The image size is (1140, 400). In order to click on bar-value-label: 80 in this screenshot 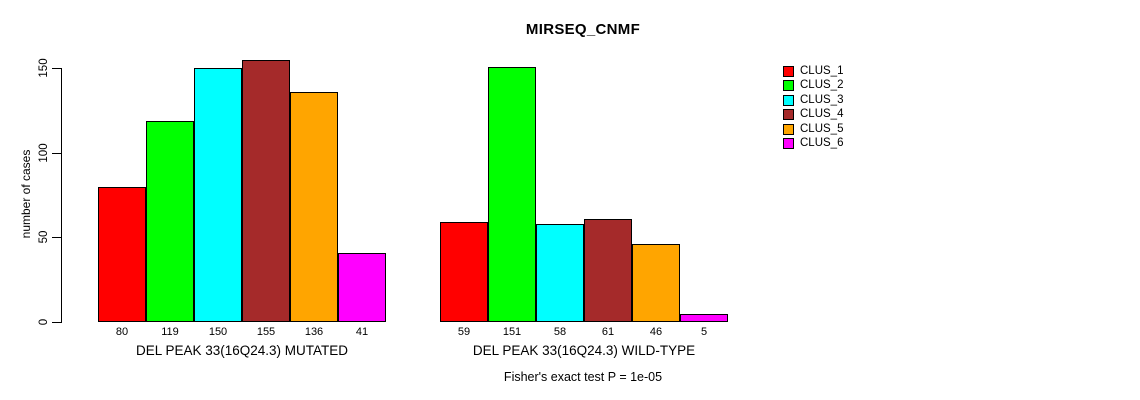, I will do `click(122, 332)`.